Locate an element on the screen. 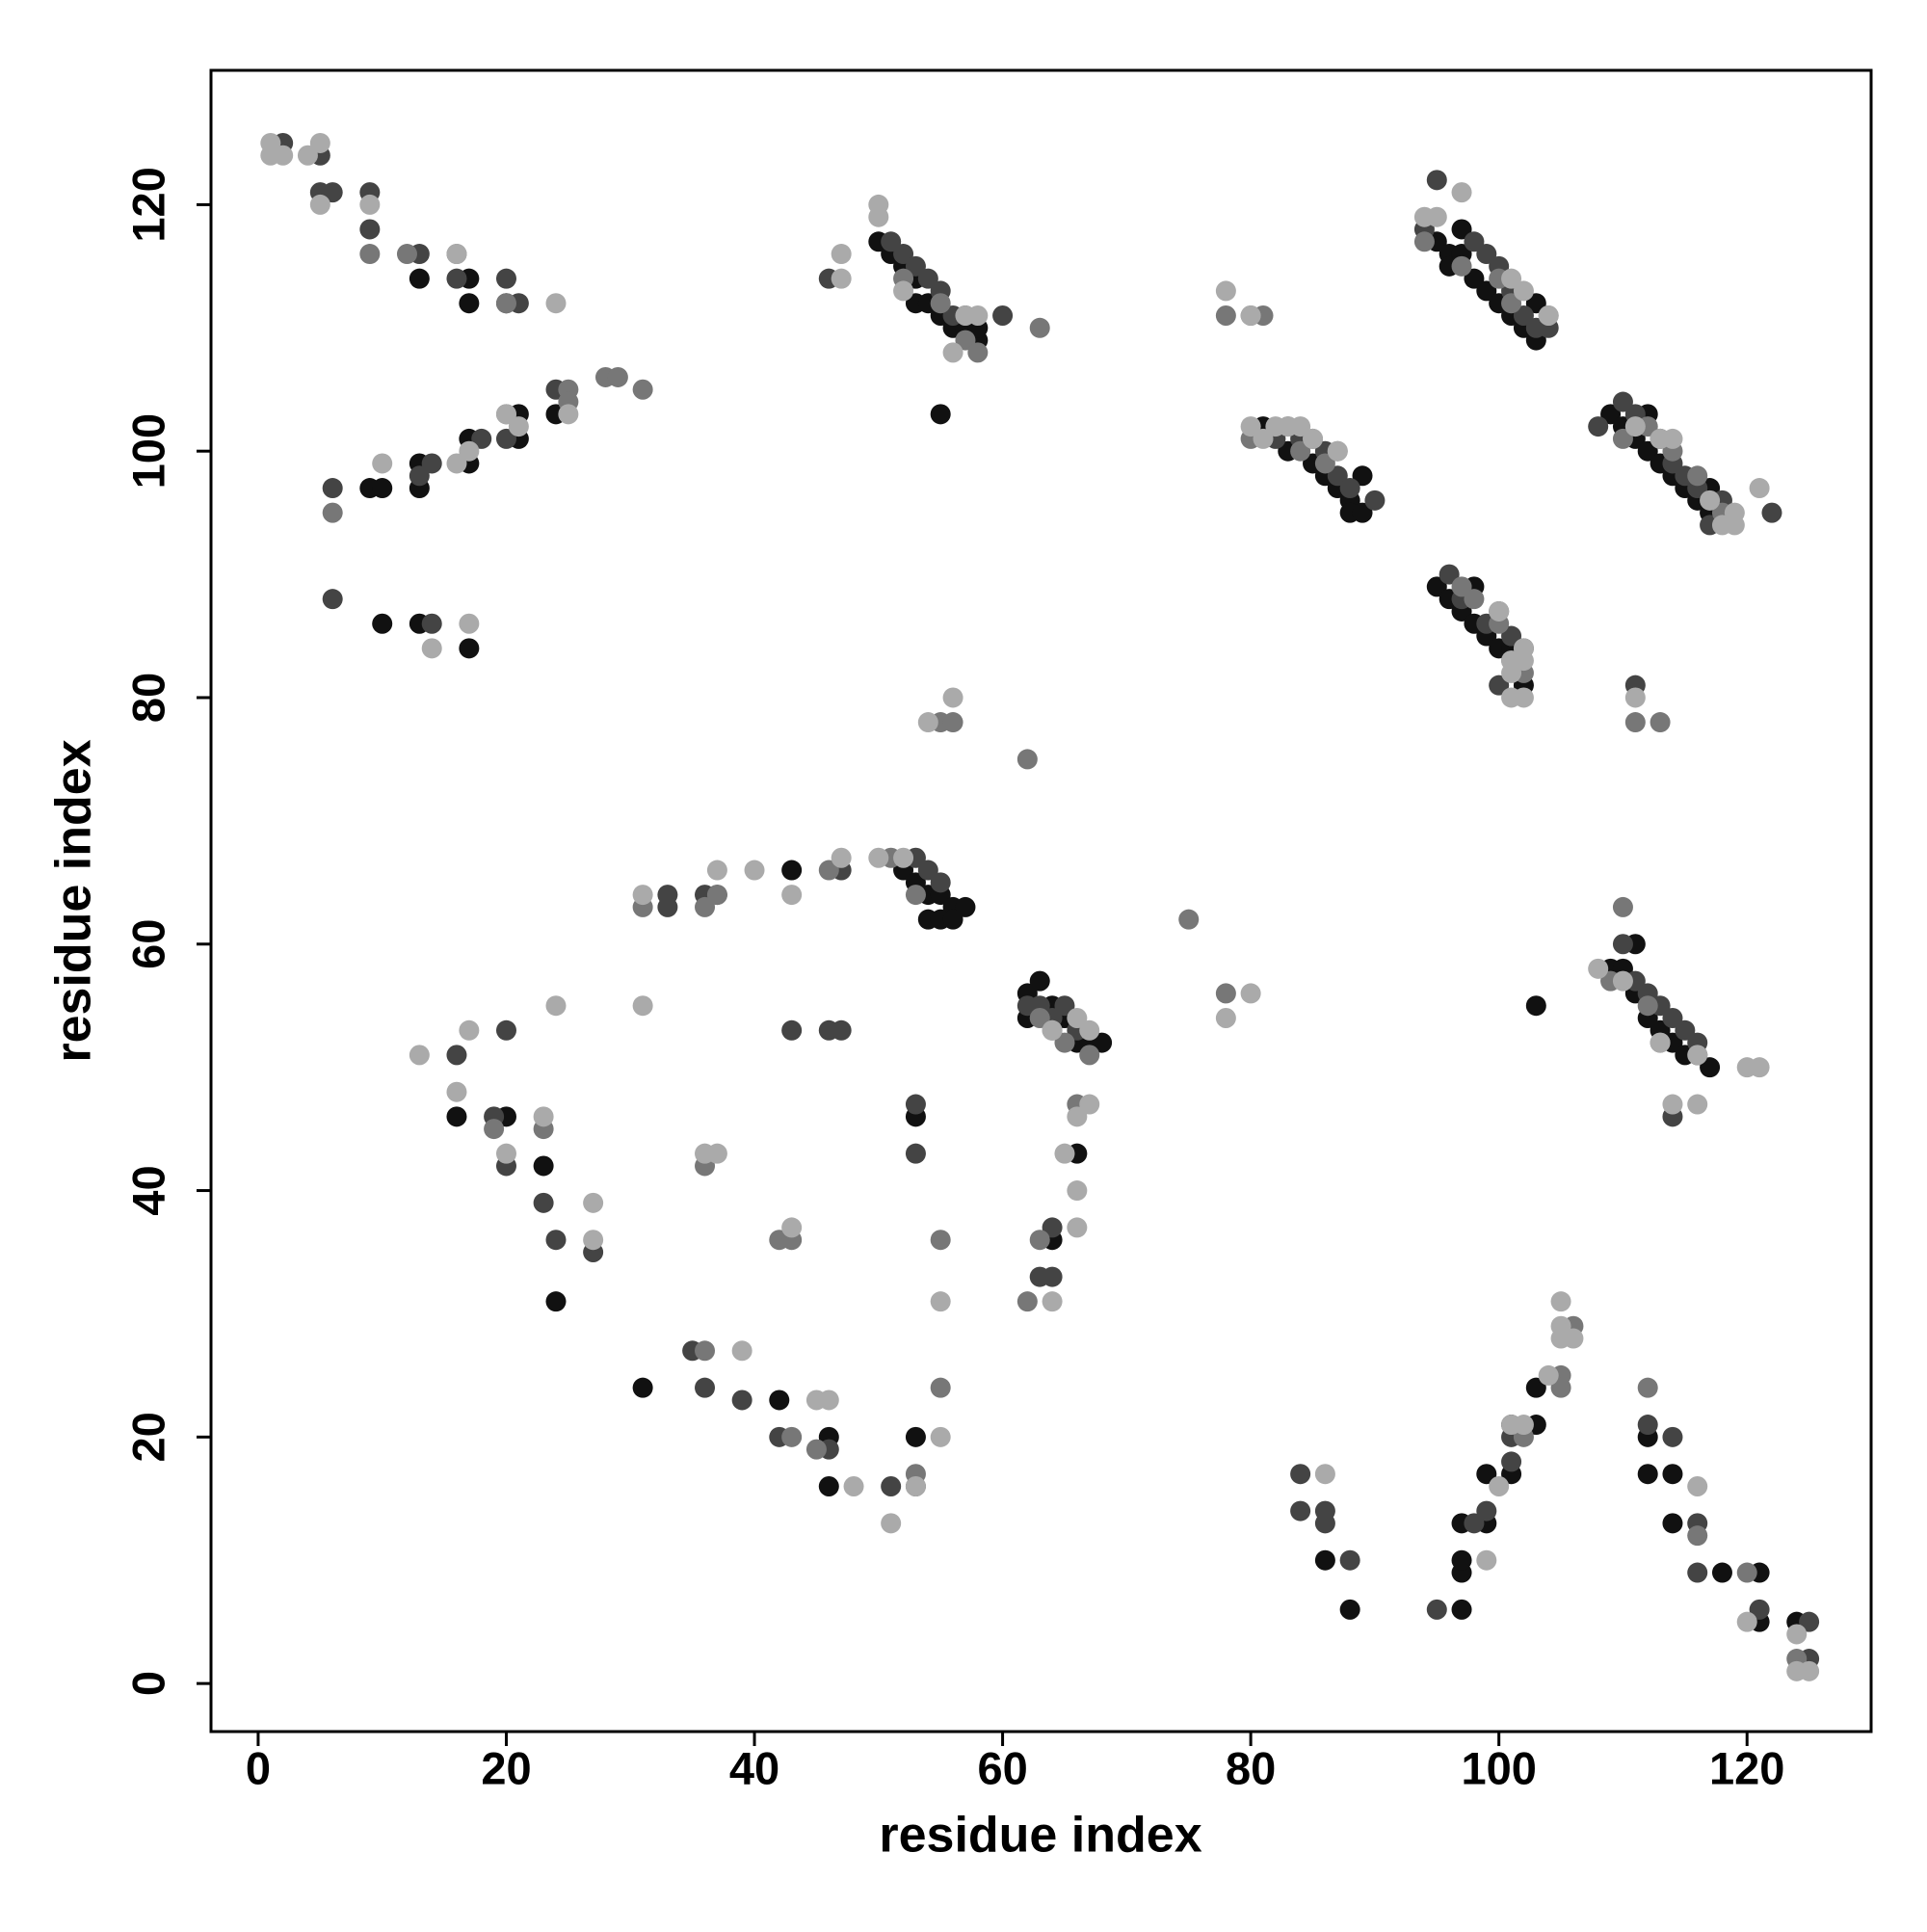  y-tick-label: 60 is located at coordinates (147, 944).